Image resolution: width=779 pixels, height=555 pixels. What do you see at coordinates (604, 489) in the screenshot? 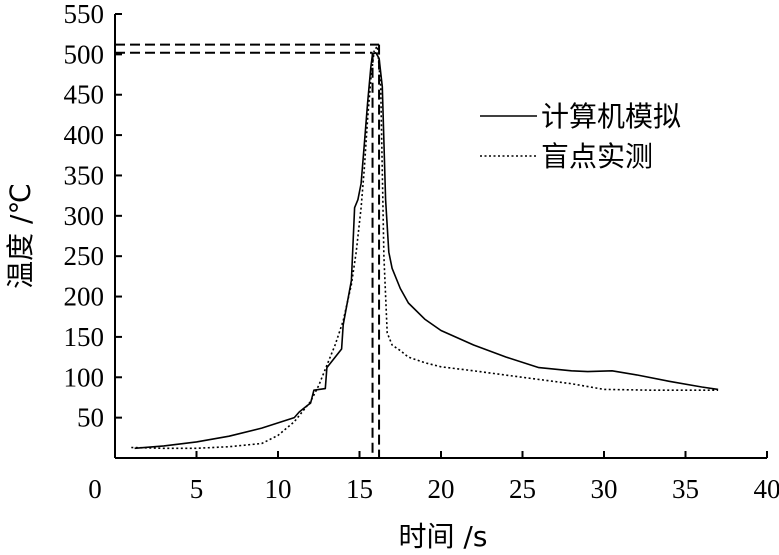
I see `x-tick-label: 30` at bounding box center [604, 489].